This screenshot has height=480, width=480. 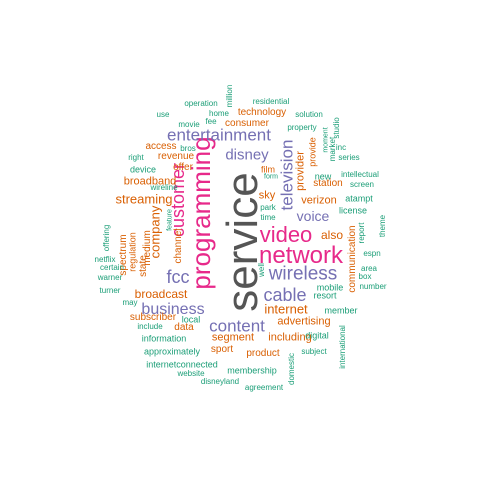 I want to click on word-mobile: mobile, so click(x=330, y=287).